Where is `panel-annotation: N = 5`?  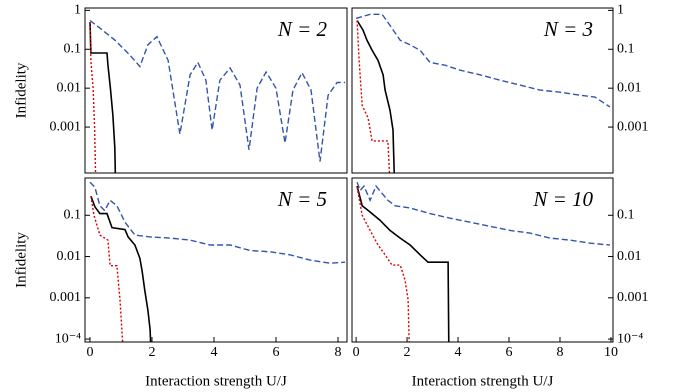 panel-annotation: N = 5 is located at coordinates (302, 199).